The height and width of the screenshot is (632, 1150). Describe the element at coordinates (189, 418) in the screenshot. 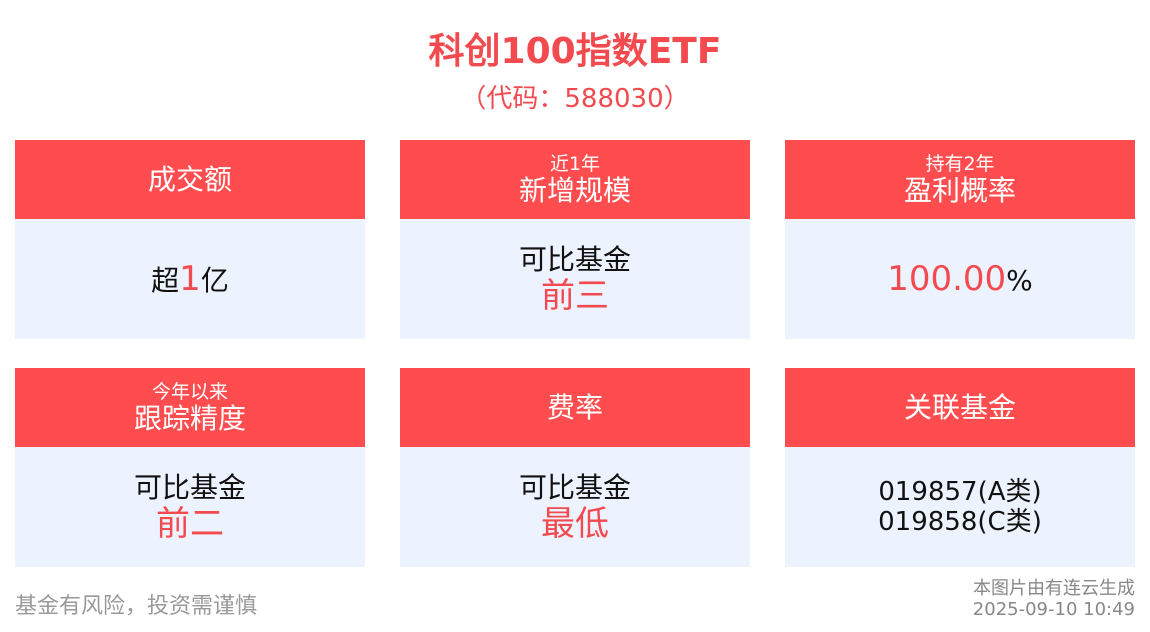

I see `card-label: 跟踪精度` at that location.